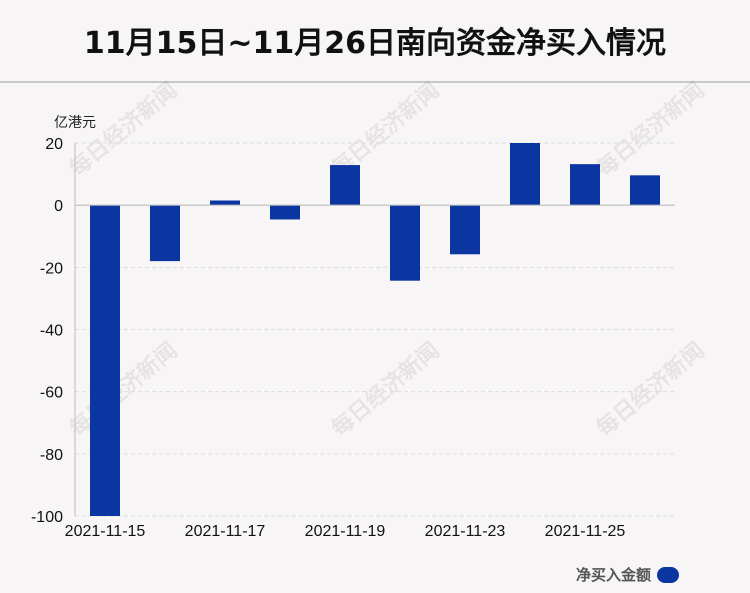 The height and width of the screenshot is (593, 750). I want to click on chart-title: 11月15日~11月26日南向资金净买入情况, so click(375, 43).